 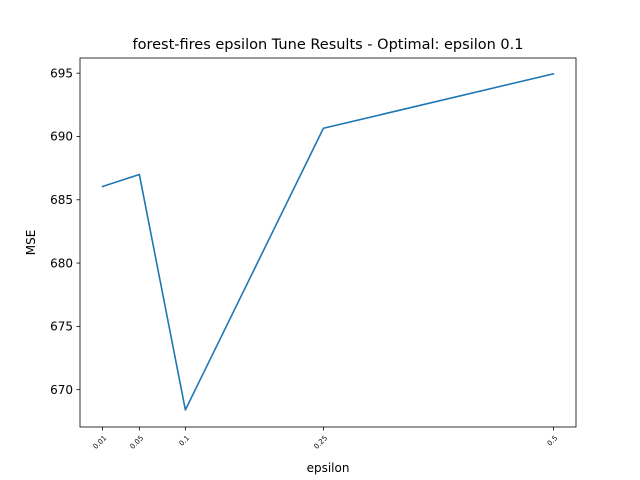 I want to click on y-tick-label: 680, so click(x=61, y=263).